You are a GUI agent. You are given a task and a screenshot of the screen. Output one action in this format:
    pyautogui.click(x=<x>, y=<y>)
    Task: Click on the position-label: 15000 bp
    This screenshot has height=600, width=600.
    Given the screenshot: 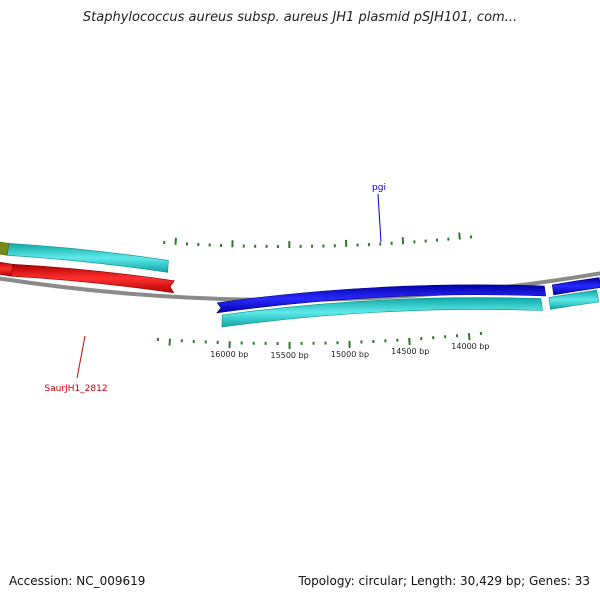 What is the action you would take?
    pyautogui.click(x=350, y=354)
    